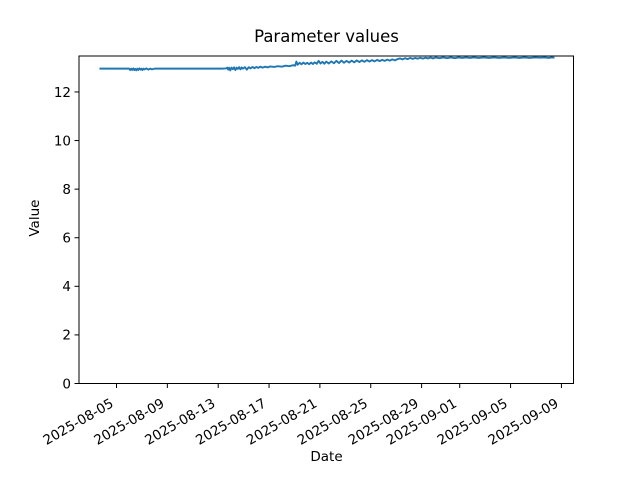  I want to click on x-axis-label: Date, so click(326, 457).